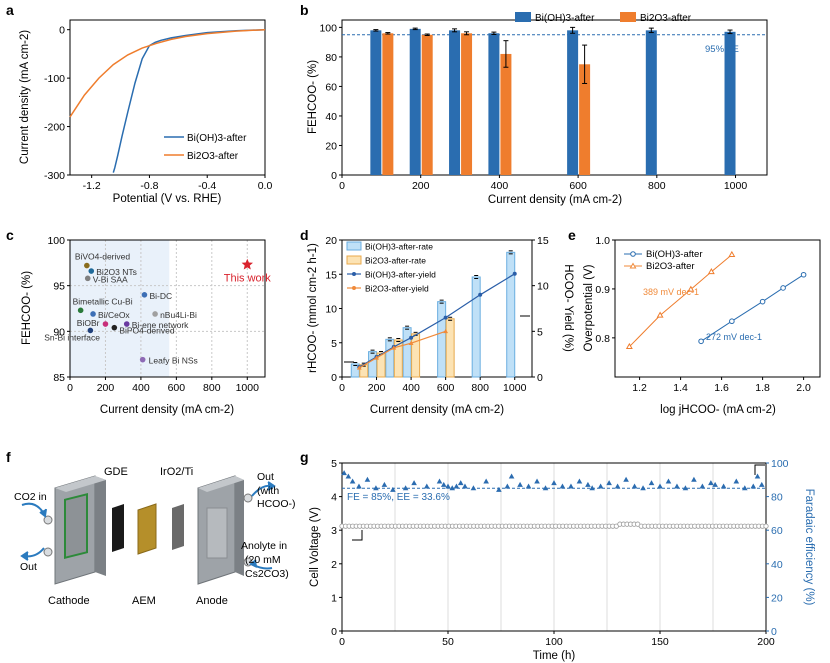  What do you see at coordinates (118, 528) in the screenshot?
I see `gas-diffusion-electrode` at bounding box center [118, 528].